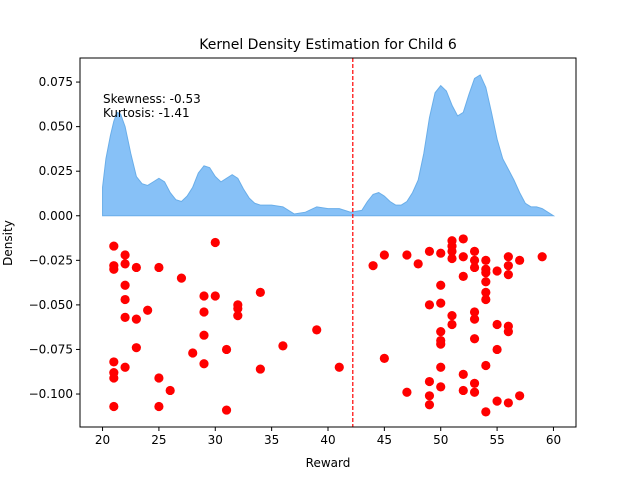 This screenshot has height=484, width=640. Describe the element at coordinates (440, 440) in the screenshot. I see `x-tick-label: 50` at that location.